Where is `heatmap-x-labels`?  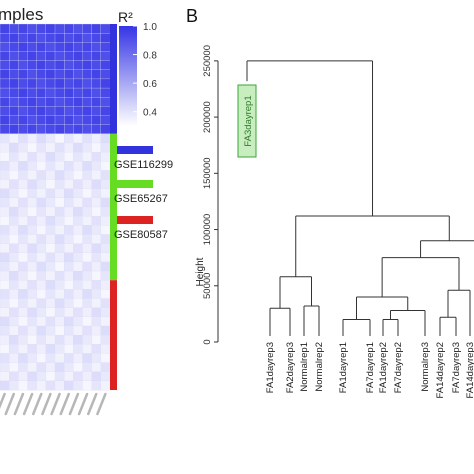
heatmap-x-labels is located at coordinates (53, 404).